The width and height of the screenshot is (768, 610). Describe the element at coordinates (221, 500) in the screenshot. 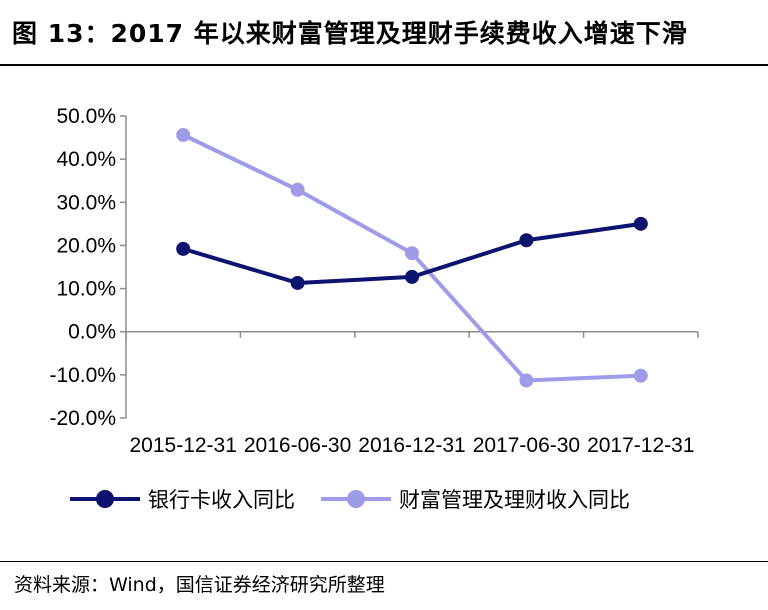

I see `legend-label-series-0: 银行卡收入同比` at that location.